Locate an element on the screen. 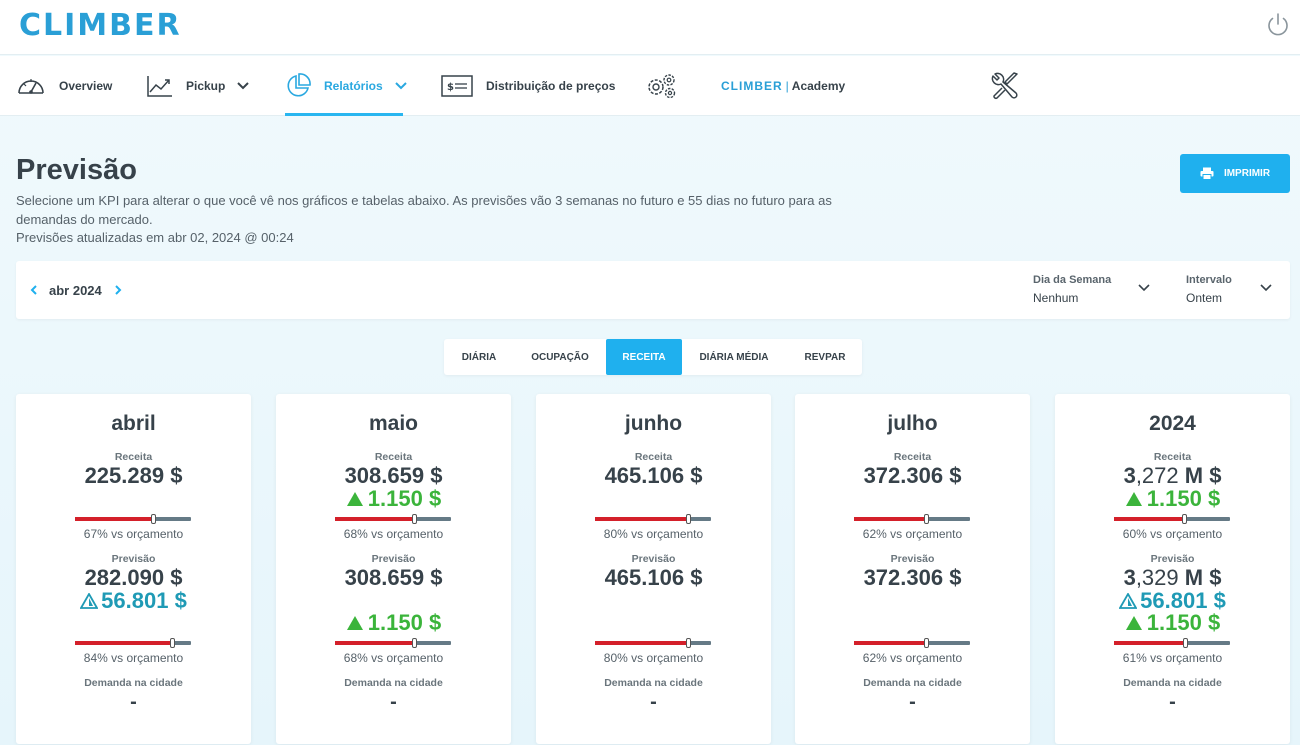  receita-value: 372.306 $ is located at coordinates (912, 475).